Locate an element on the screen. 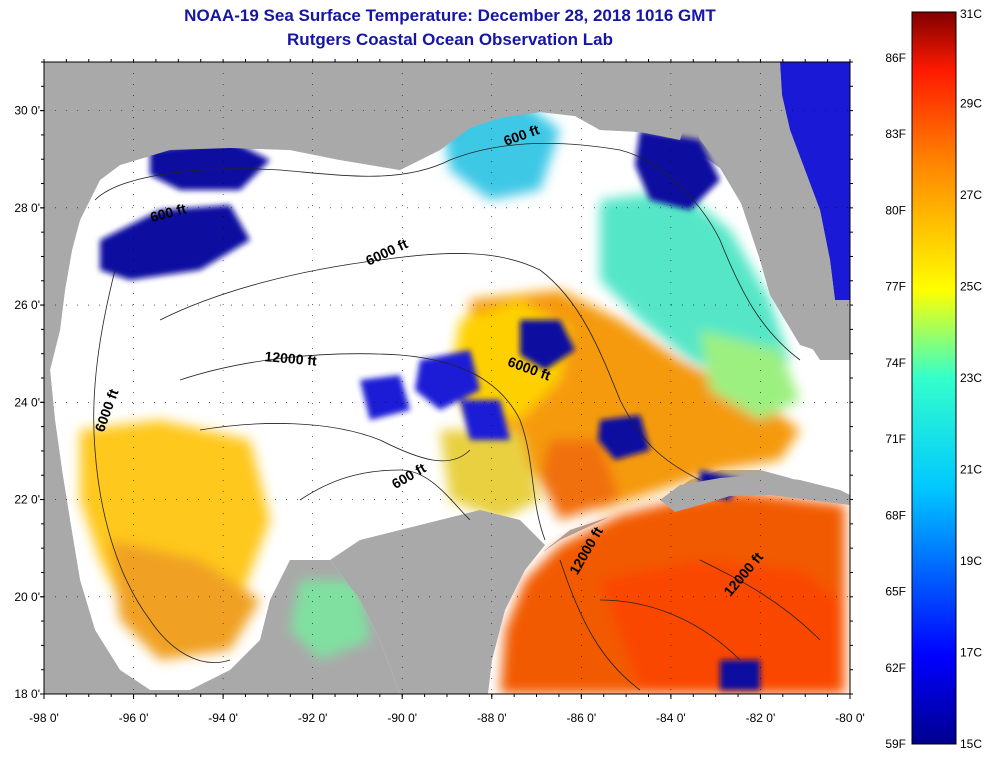 The height and width of the screenshot is (761, 992). colorbar-f-label: 77F is located at coordinates (895, 287).